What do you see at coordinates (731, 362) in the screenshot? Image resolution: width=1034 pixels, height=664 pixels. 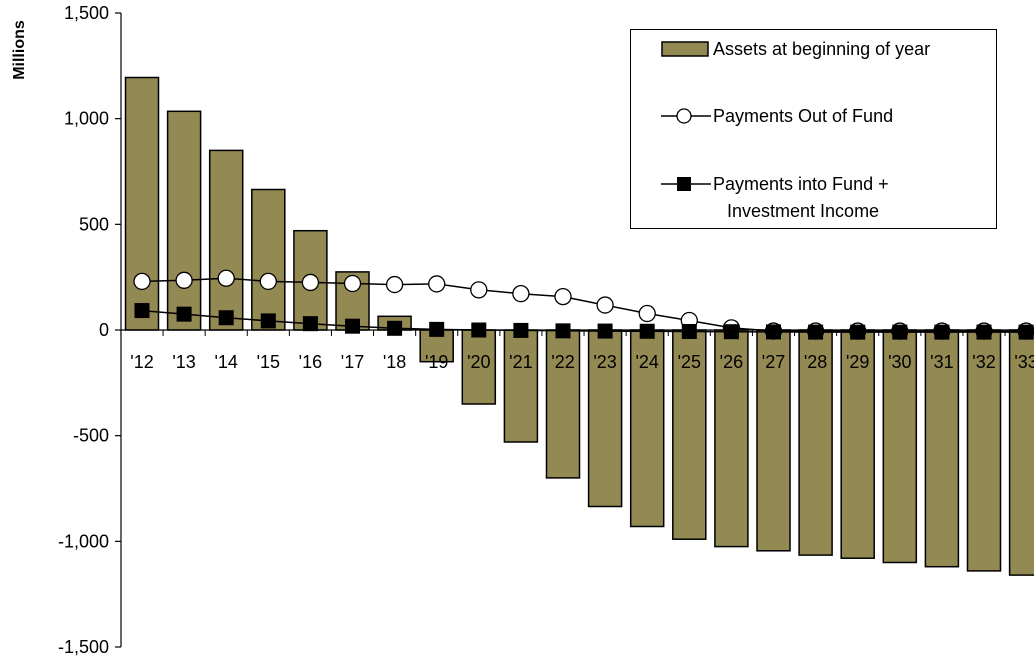 I see `x-tick-label-14: '26` at bounding box center [731, 362].